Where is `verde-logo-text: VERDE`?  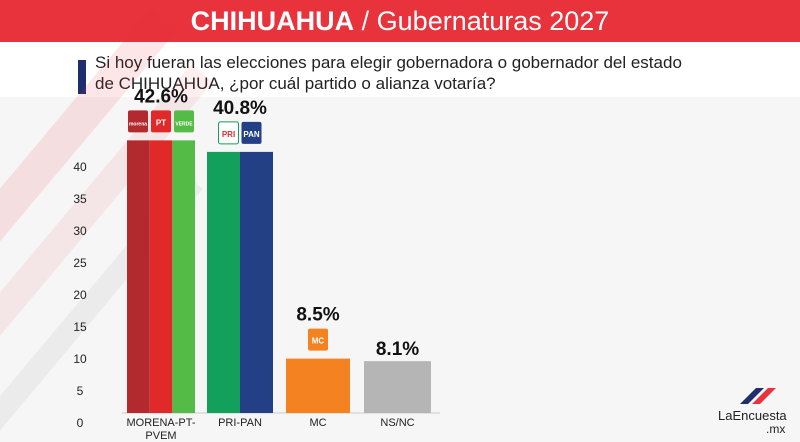 verde-logo-text: VERDE is located at coordinates (184, 124).